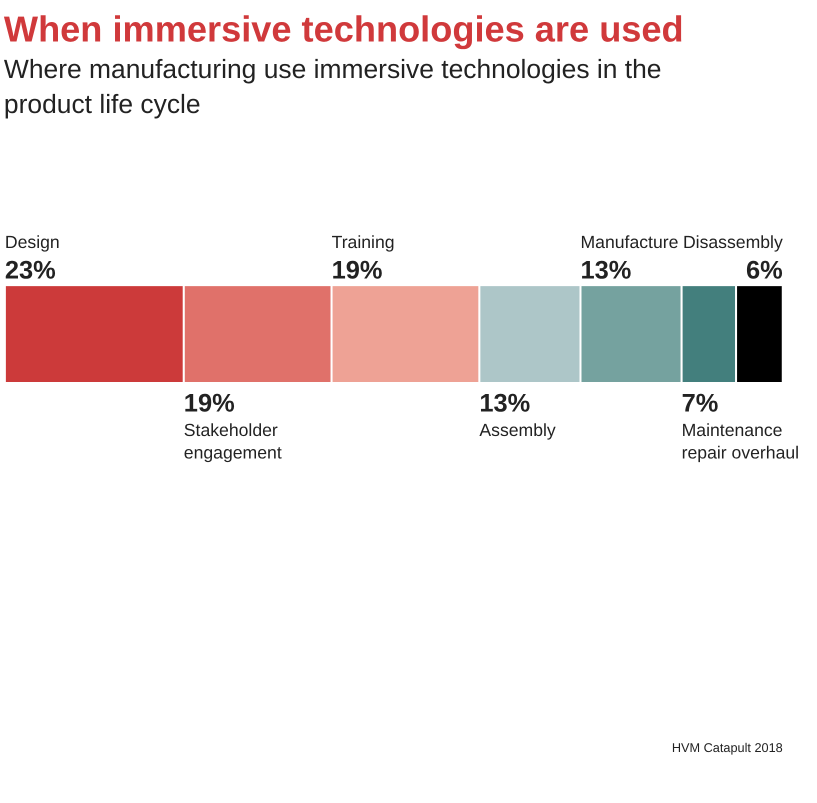  I want to click on series-label: Manufacture, so click(629, 242).